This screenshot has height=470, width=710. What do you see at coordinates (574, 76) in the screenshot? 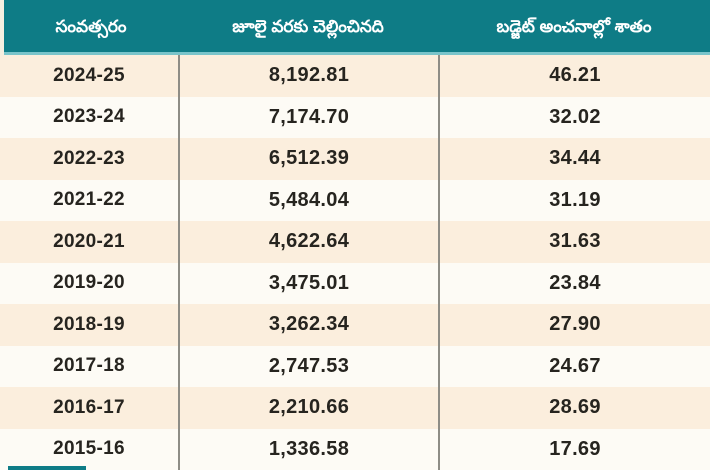
I see `percent-cell: 46.21` at bounding box center [574, 76].